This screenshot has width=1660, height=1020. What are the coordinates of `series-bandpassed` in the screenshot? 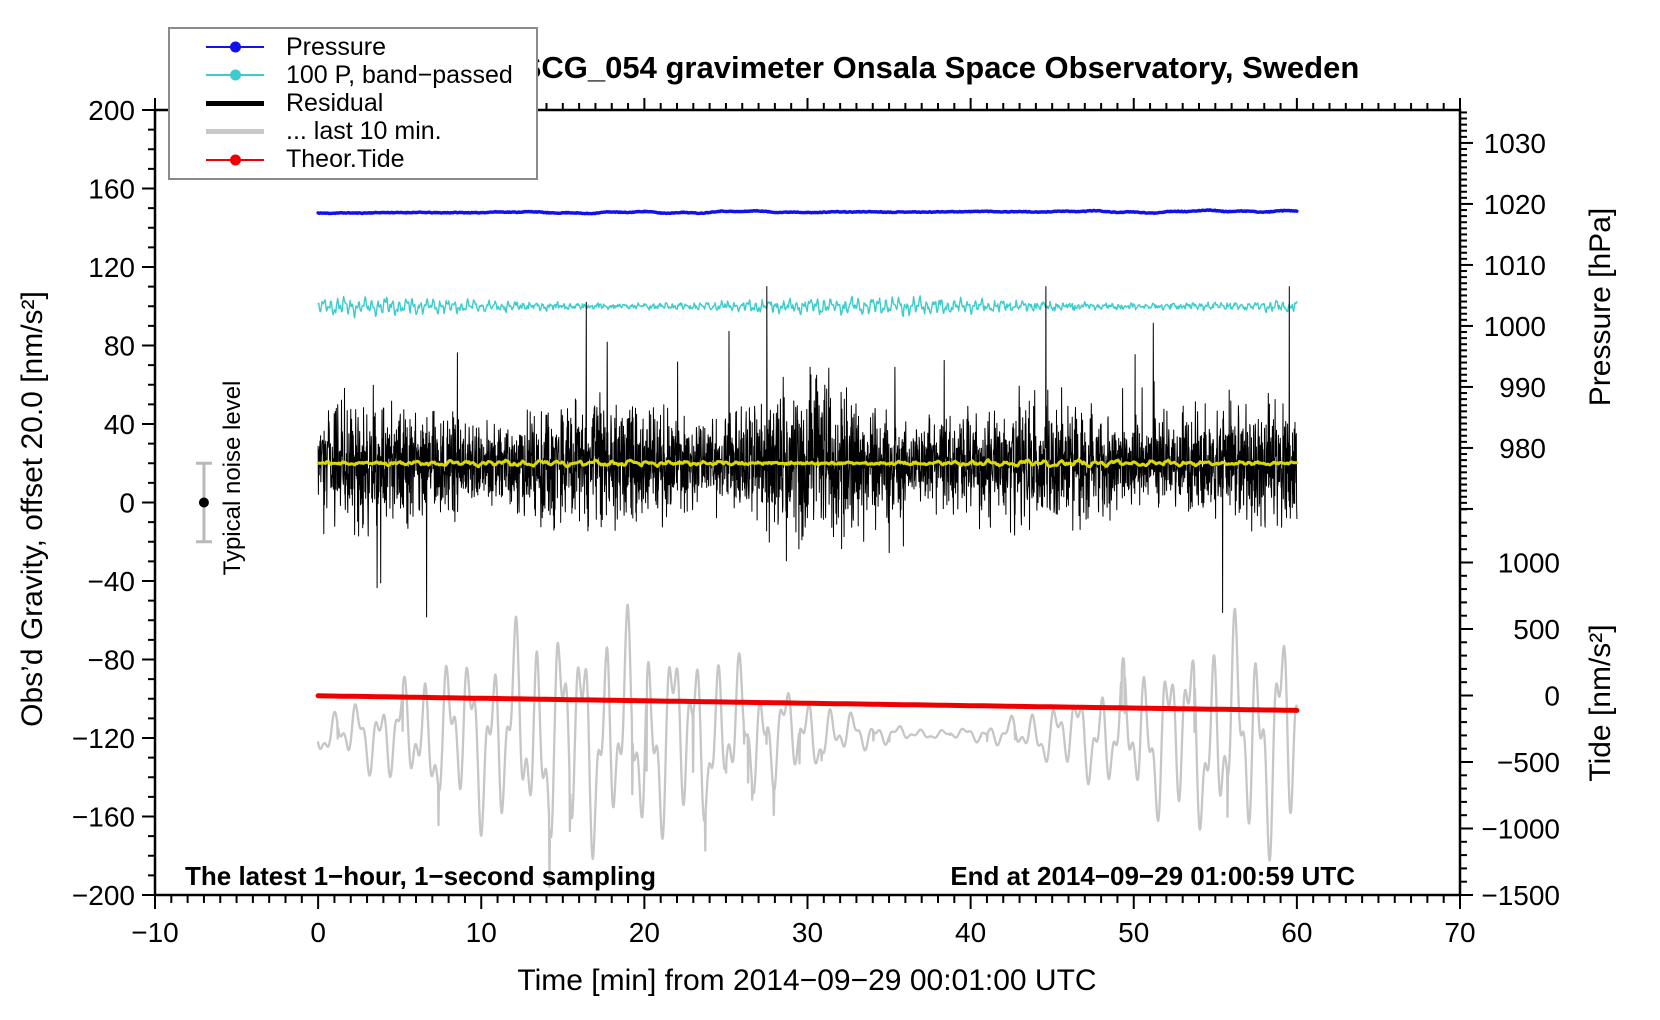 It's located at (807, 307).